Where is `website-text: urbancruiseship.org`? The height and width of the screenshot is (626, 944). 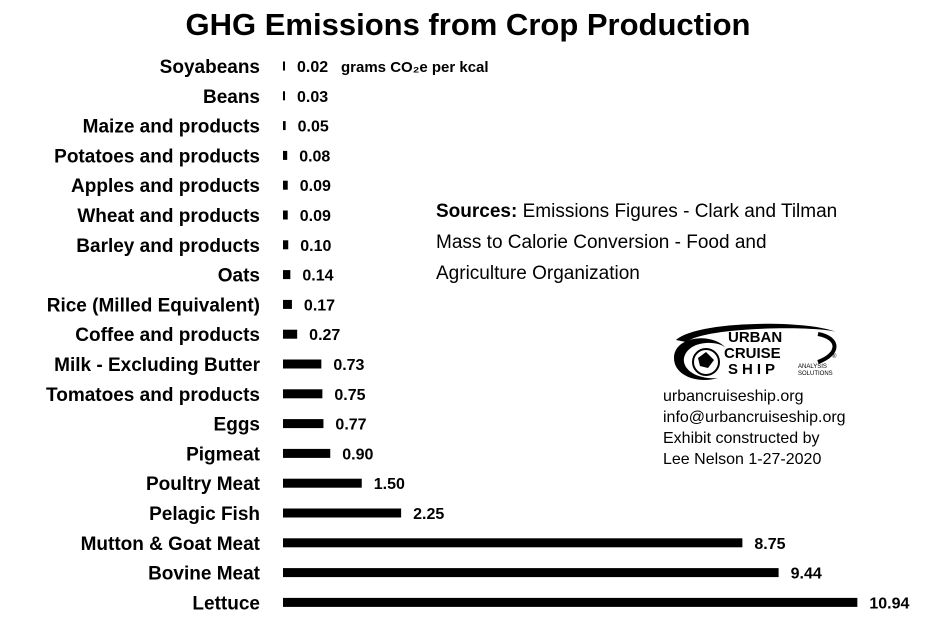 website-text: urbancruiseship.org is located at coordinates (733, 396).